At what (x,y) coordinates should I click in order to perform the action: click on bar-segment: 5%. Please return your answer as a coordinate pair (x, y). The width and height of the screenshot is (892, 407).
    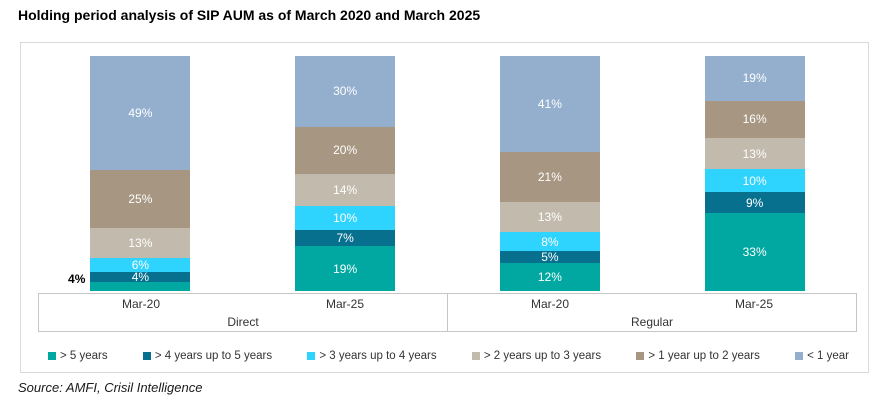
    Looking at the image, I should click on (549, 256).